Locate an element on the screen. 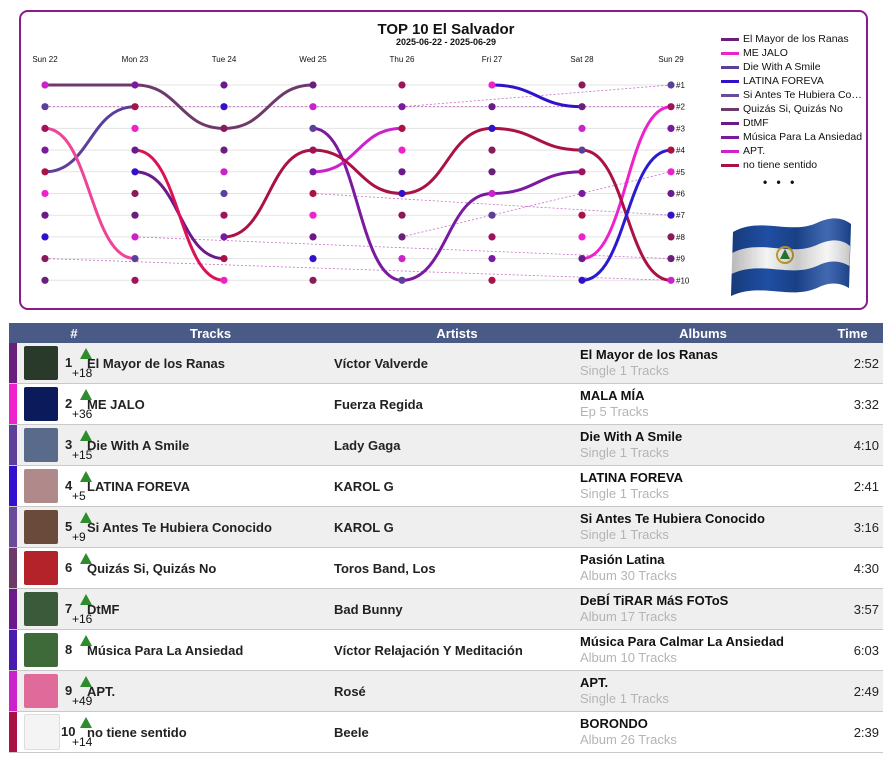  legend-more: • • • is located at coordinates (780, 182).